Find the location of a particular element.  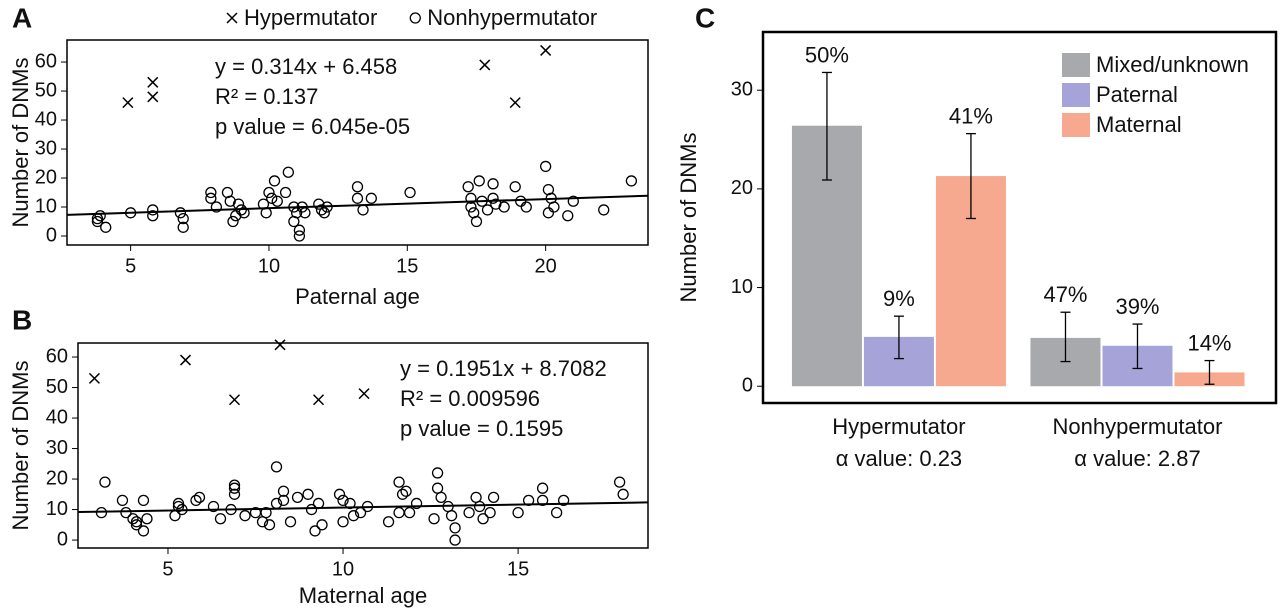

legend-marker is located at coordinates (415, 18).